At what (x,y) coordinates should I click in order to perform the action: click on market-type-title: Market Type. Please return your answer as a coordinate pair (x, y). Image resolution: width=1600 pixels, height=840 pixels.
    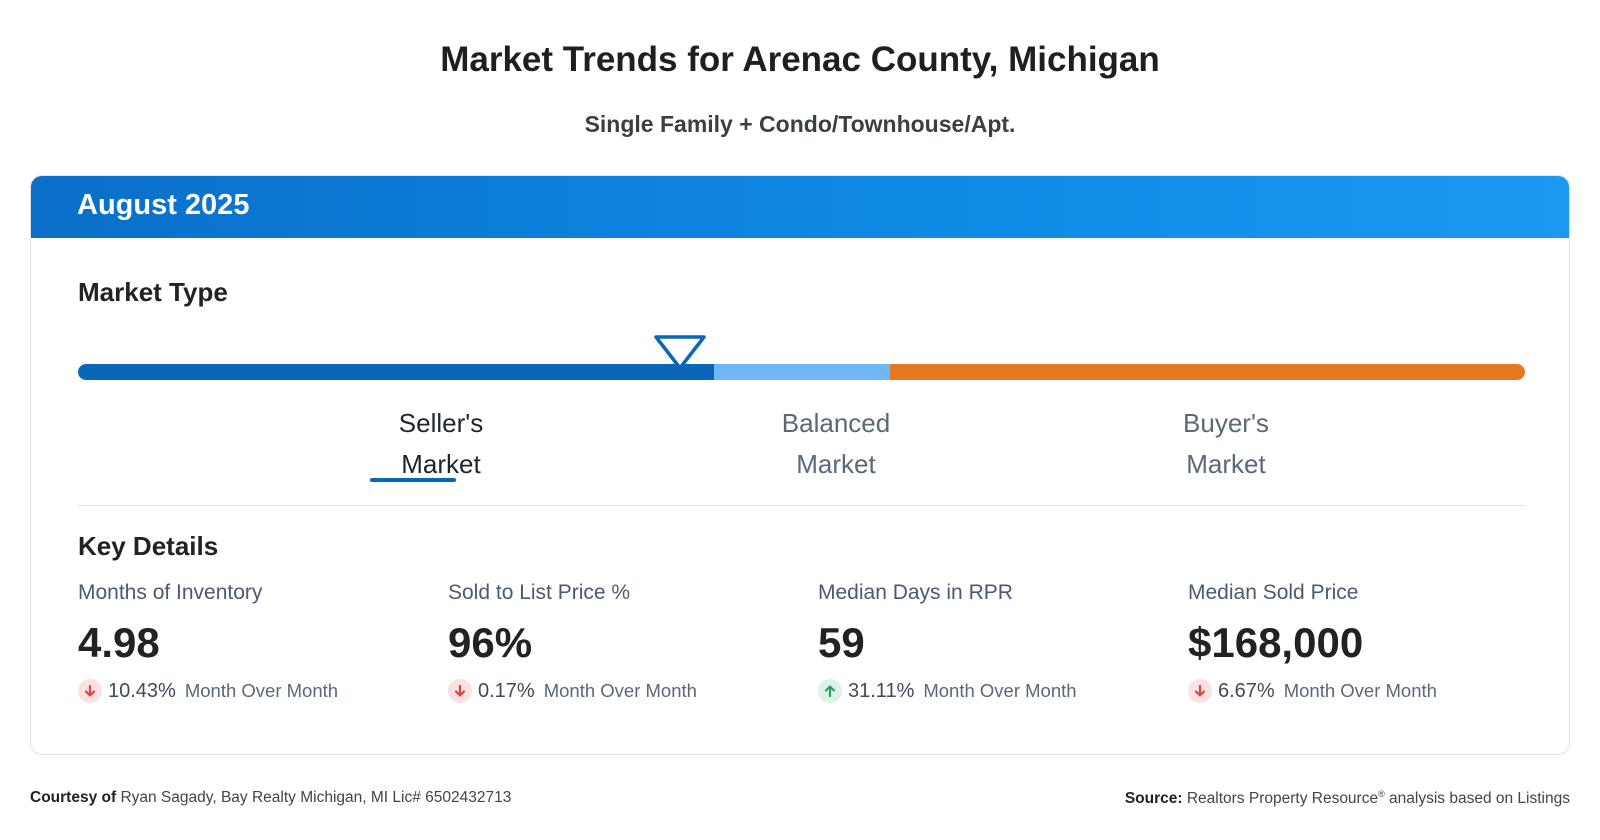
    Looking at the image, I should click on (153, 292).